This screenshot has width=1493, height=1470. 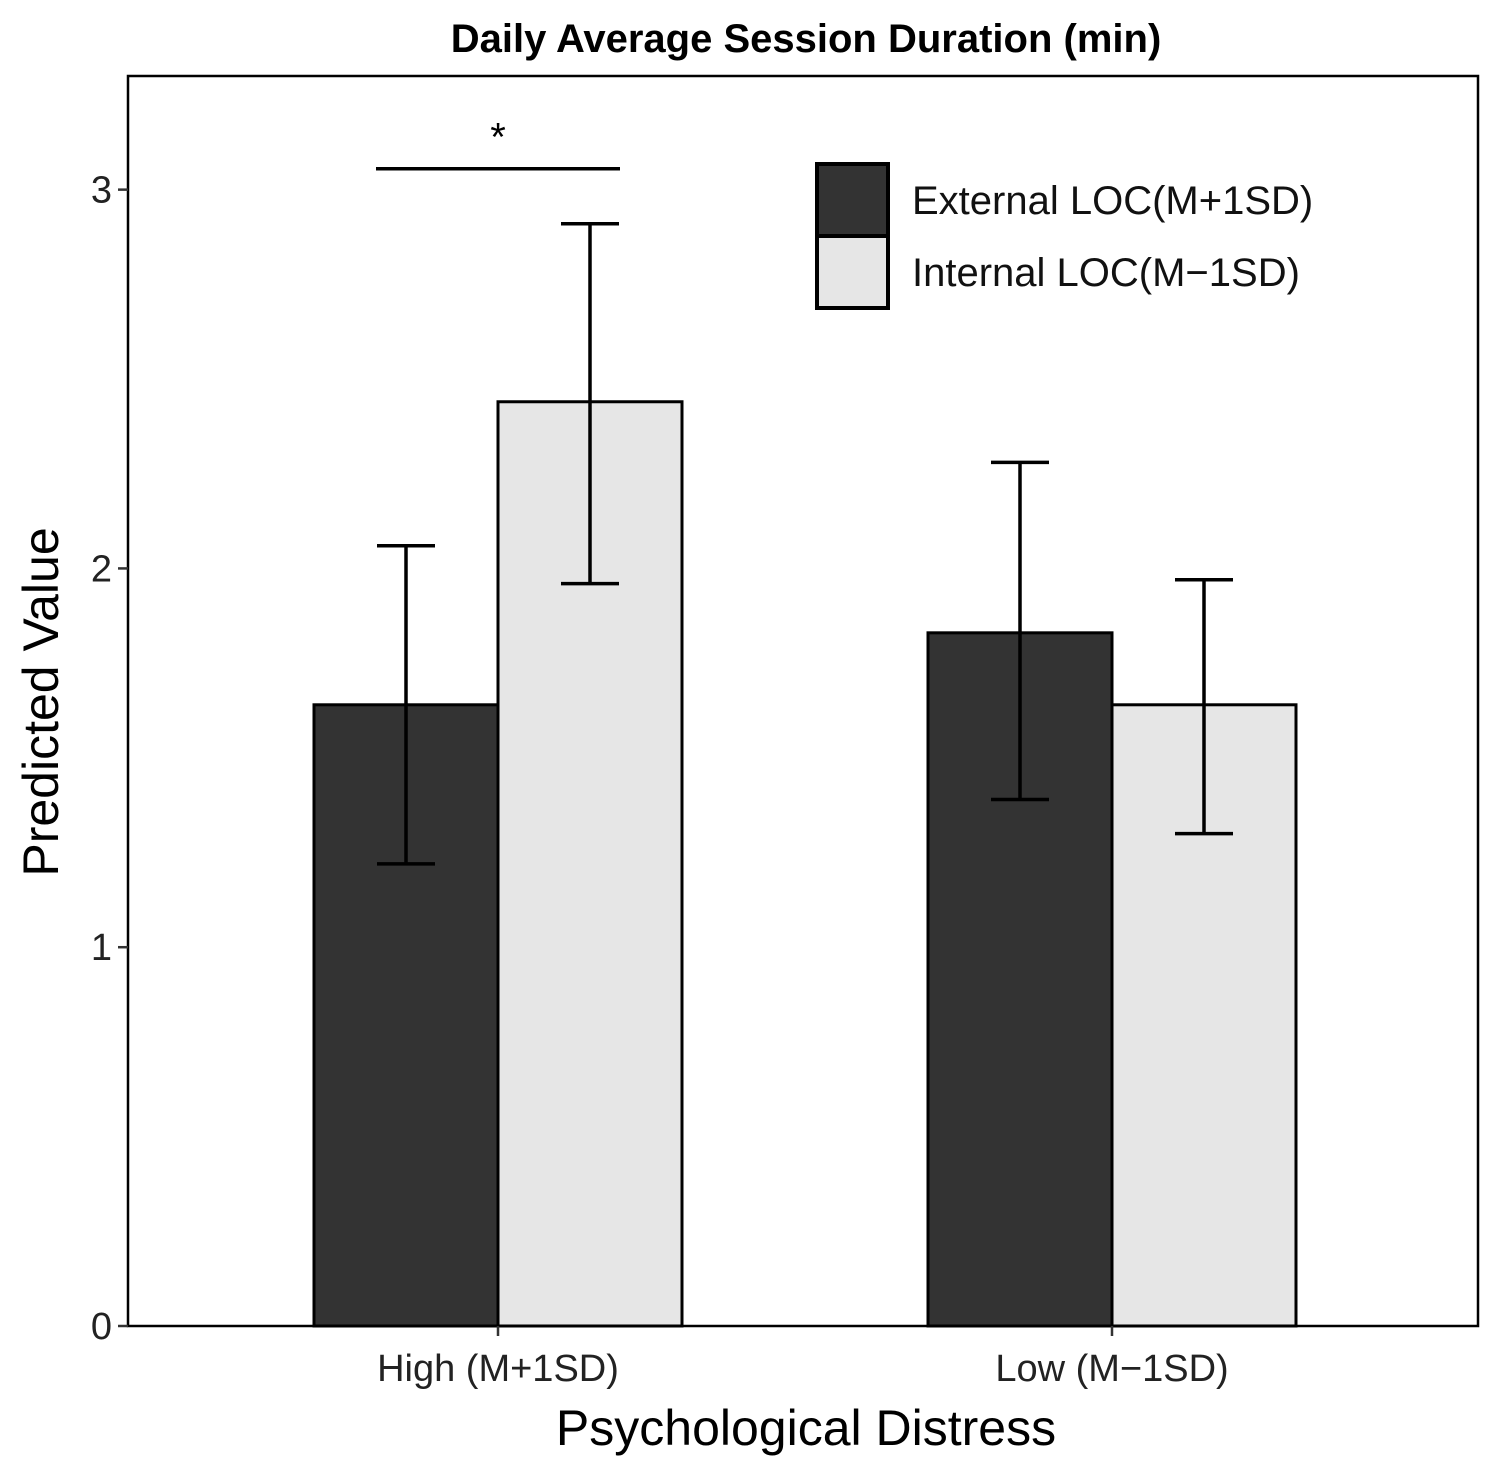 I want to click on significance-annotation: *, so click(x=498, y=143).